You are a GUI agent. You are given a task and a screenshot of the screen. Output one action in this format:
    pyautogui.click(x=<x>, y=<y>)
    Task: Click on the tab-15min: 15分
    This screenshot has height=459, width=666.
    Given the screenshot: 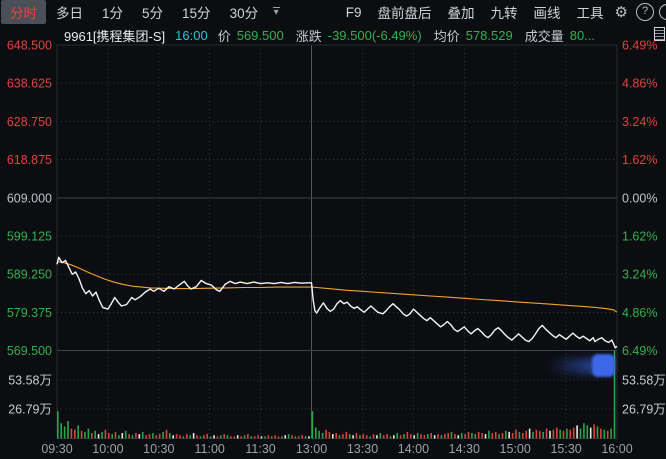 What is the action you would take?
    pyautogui.click(x=196, y=13)
    